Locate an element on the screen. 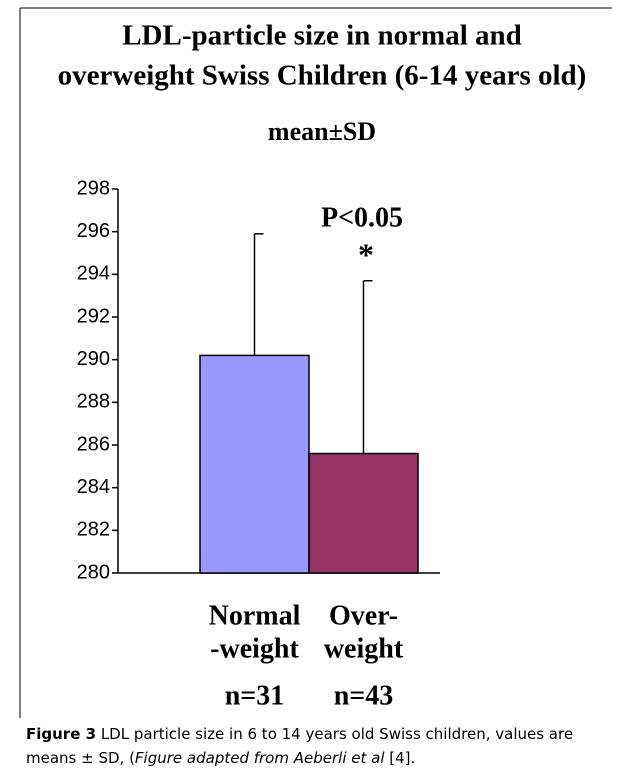 The width and height of the screenshot is (624, 780). x-tick-label: Over- is located at coordinates (363, 615).